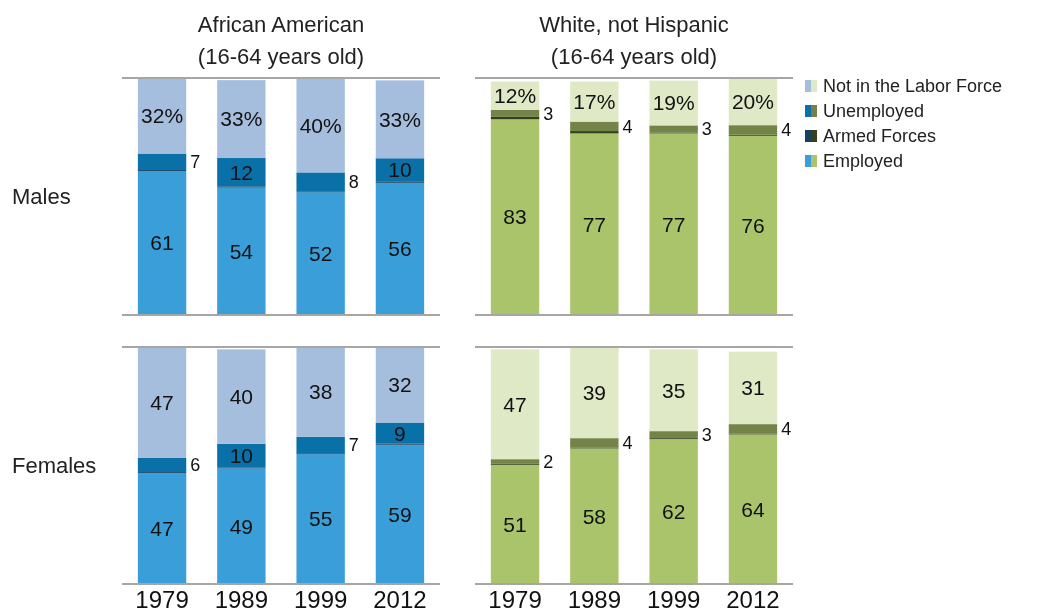  Describe the element at coordinates (320, 125) in the screenshot. I see `data-label: 40%` at that location.